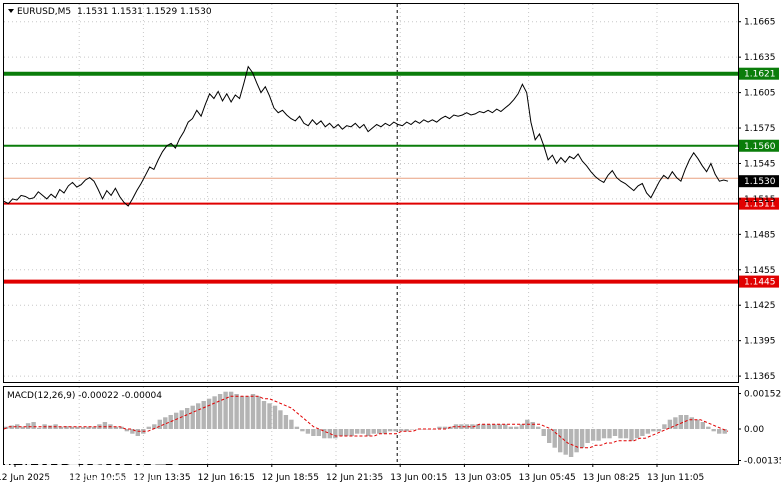 The width and height of the screenshot is (781, 489). I want to click on x-tick-label: 13 Jun 11:05, so click(675, 478).